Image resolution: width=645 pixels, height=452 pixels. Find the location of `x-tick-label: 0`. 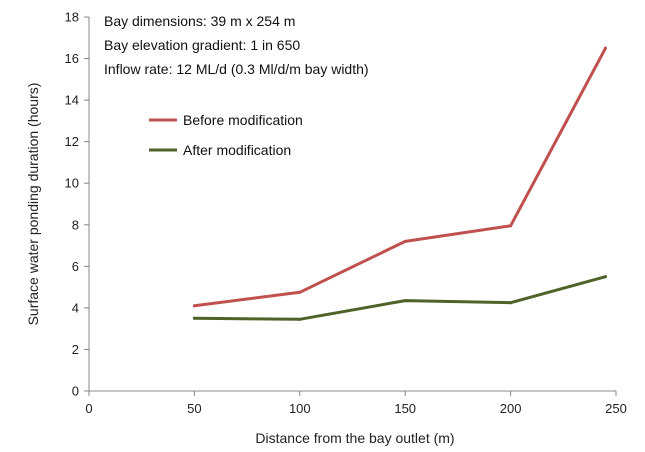

x-tick-label: 0 is located at coordinates (88, 408).